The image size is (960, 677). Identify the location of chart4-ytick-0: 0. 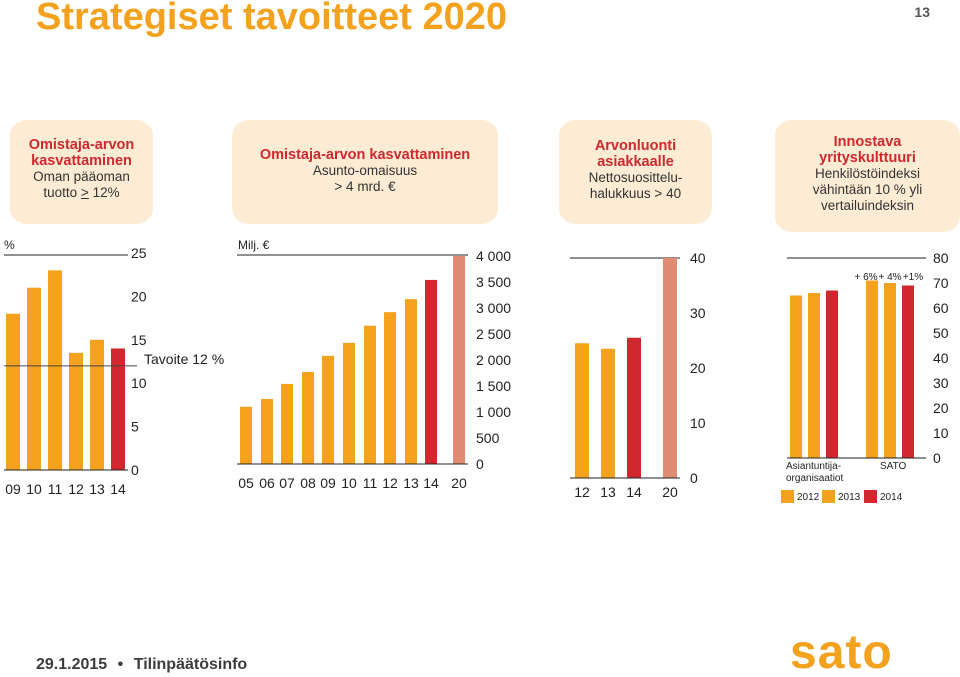
(937, 458).